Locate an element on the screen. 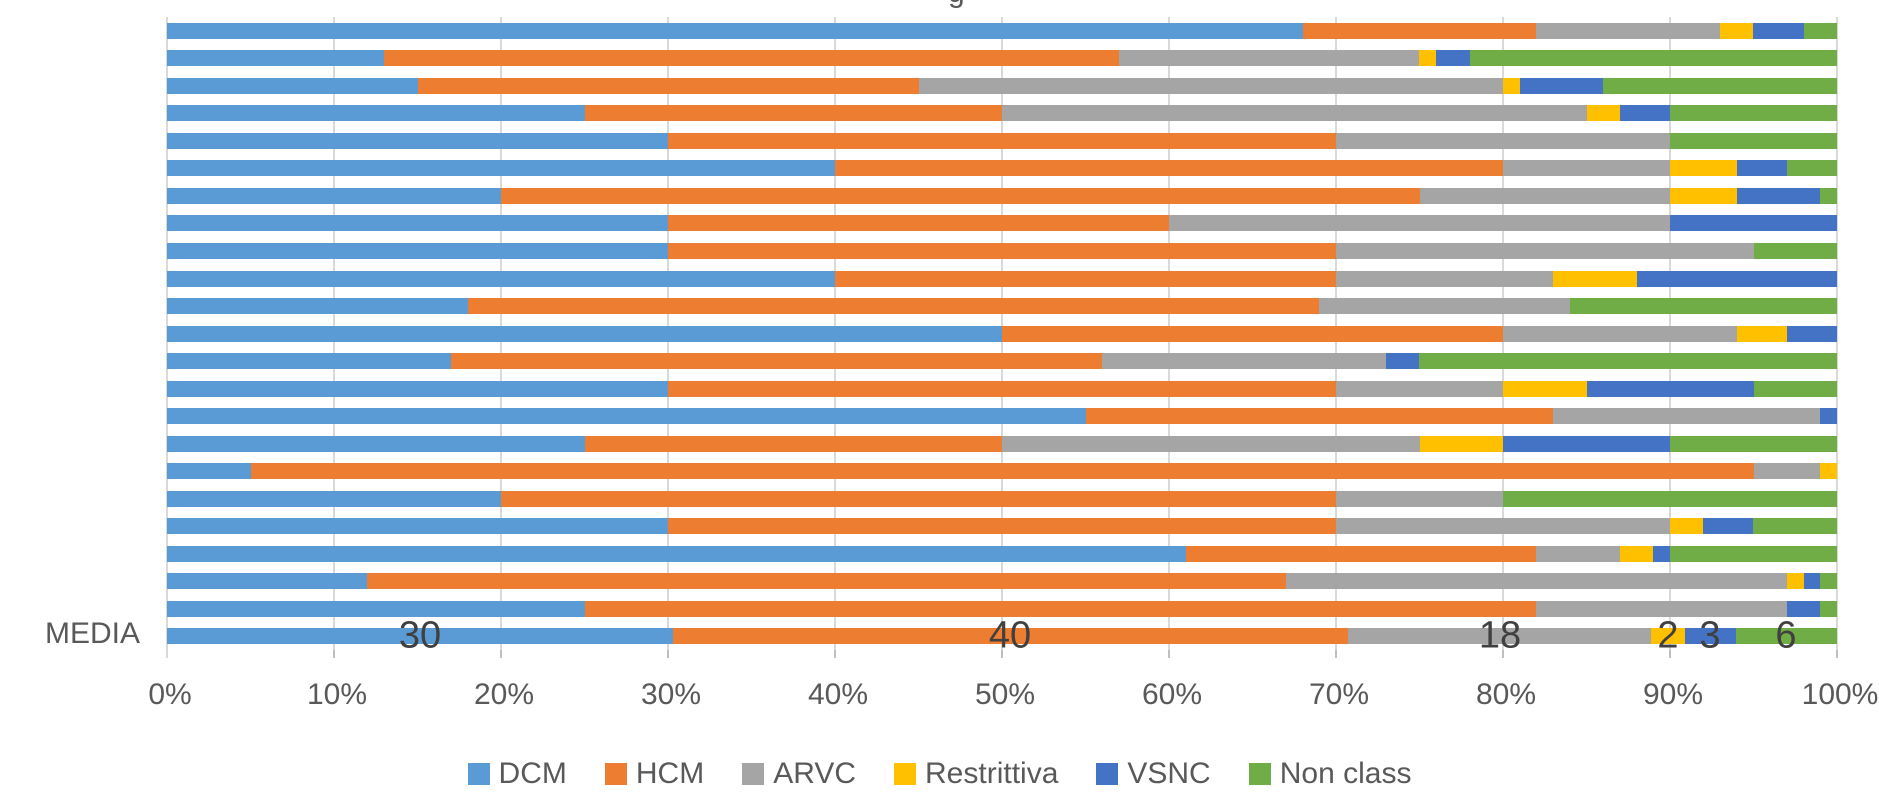 The width and height of the screenshot is (1879, 799). x-axis-label: 70% is located at coordinates (1339, 694).